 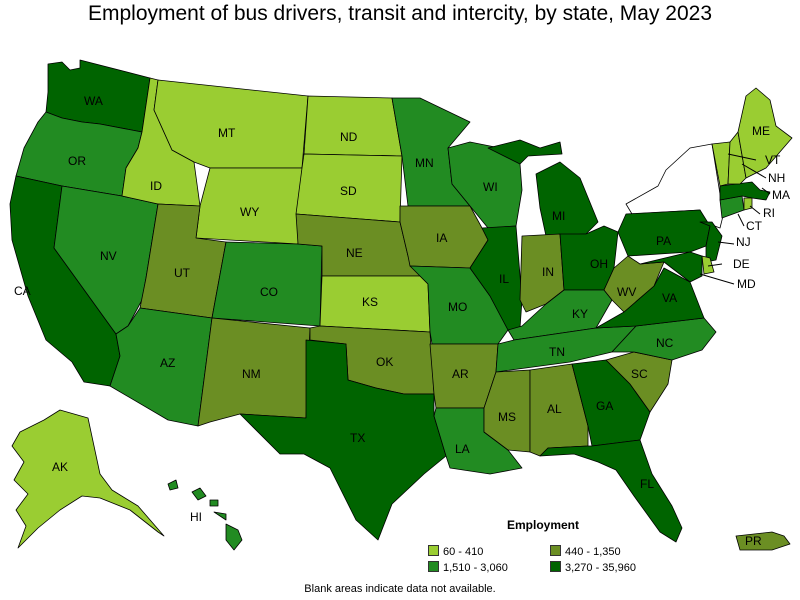 What do you see at coordinates (254, 372) in the screenshot?
I see `state-NM` at bounding box center [254, 372].